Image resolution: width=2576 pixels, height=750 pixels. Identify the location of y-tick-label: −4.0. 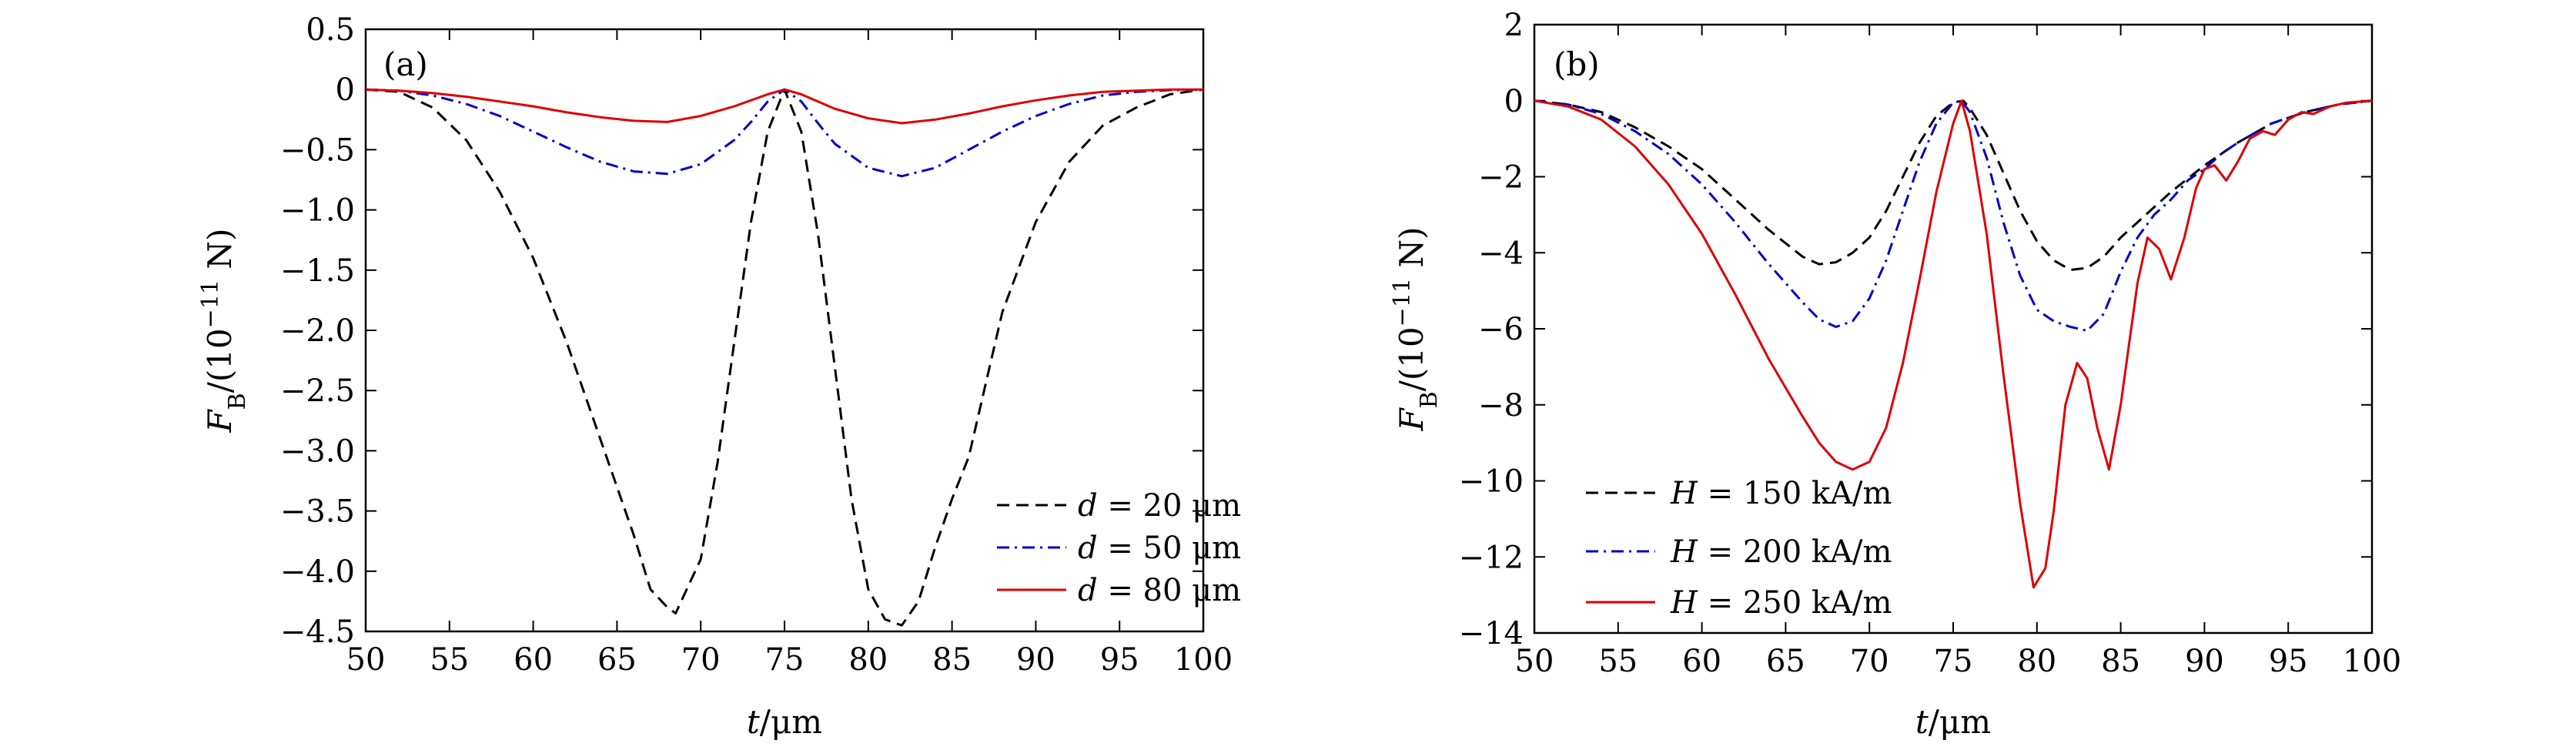
(318, 572).